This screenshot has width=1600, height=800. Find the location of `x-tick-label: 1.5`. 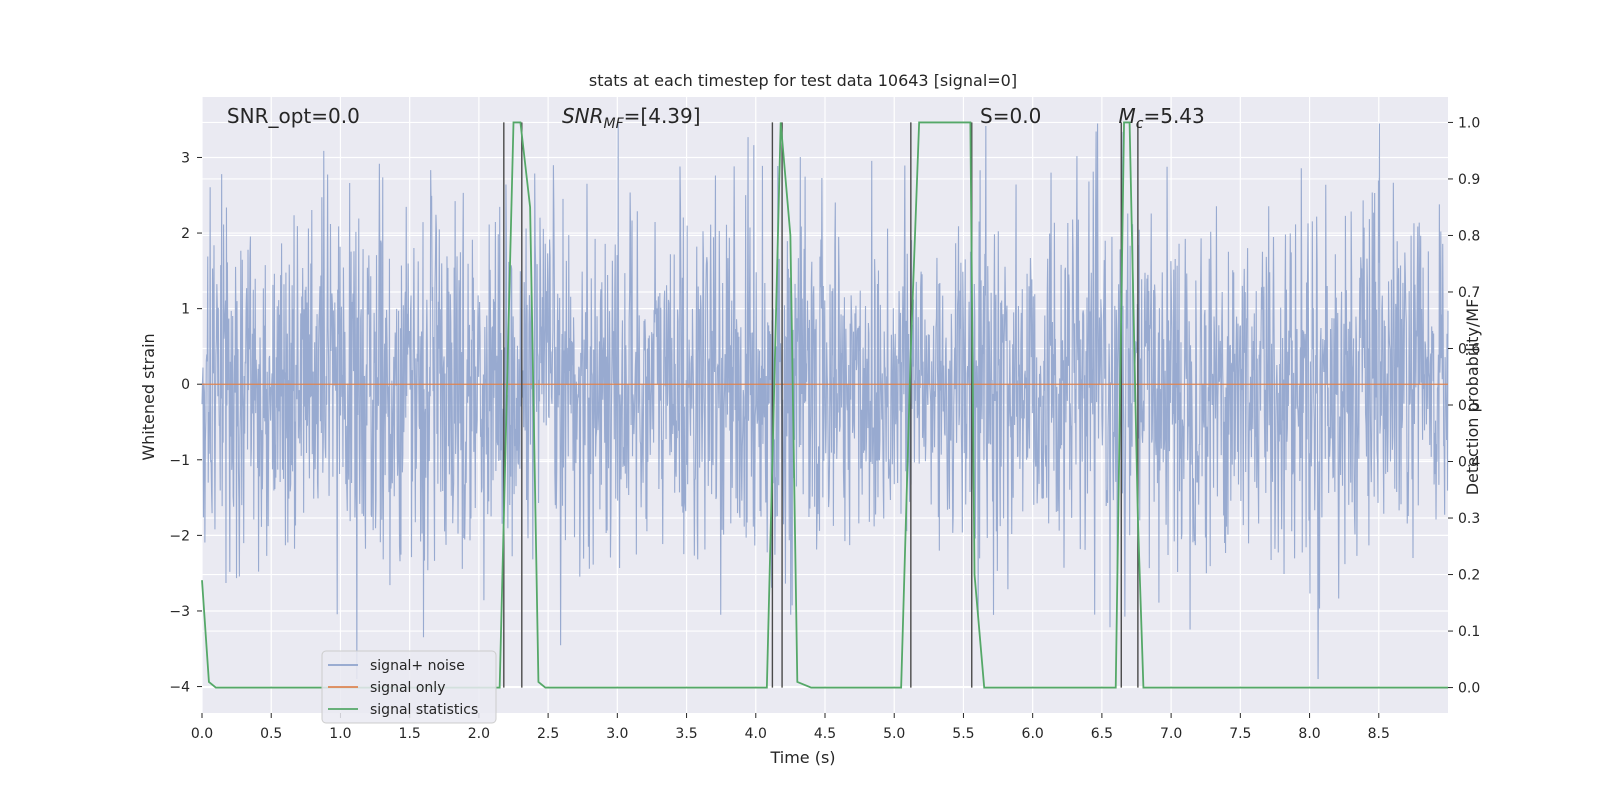

x-tick-label: 1.5 is located at coordinates (410, 734).